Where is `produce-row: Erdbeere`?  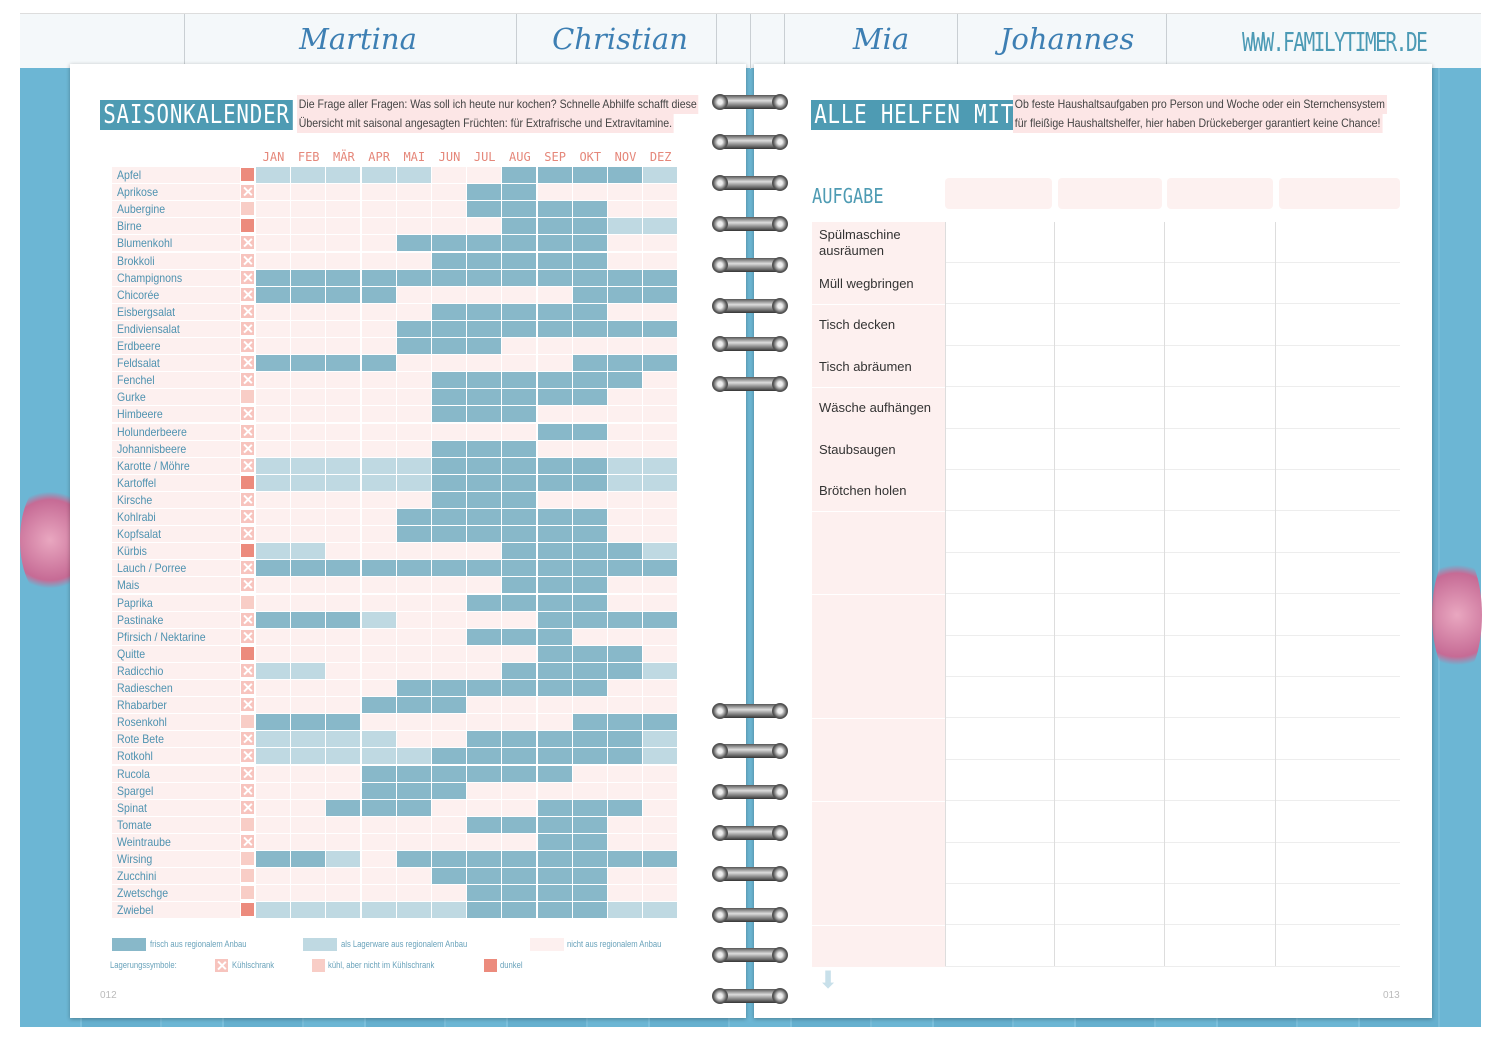 produce-row: Erdbeere is located at coordinates (395, 346).